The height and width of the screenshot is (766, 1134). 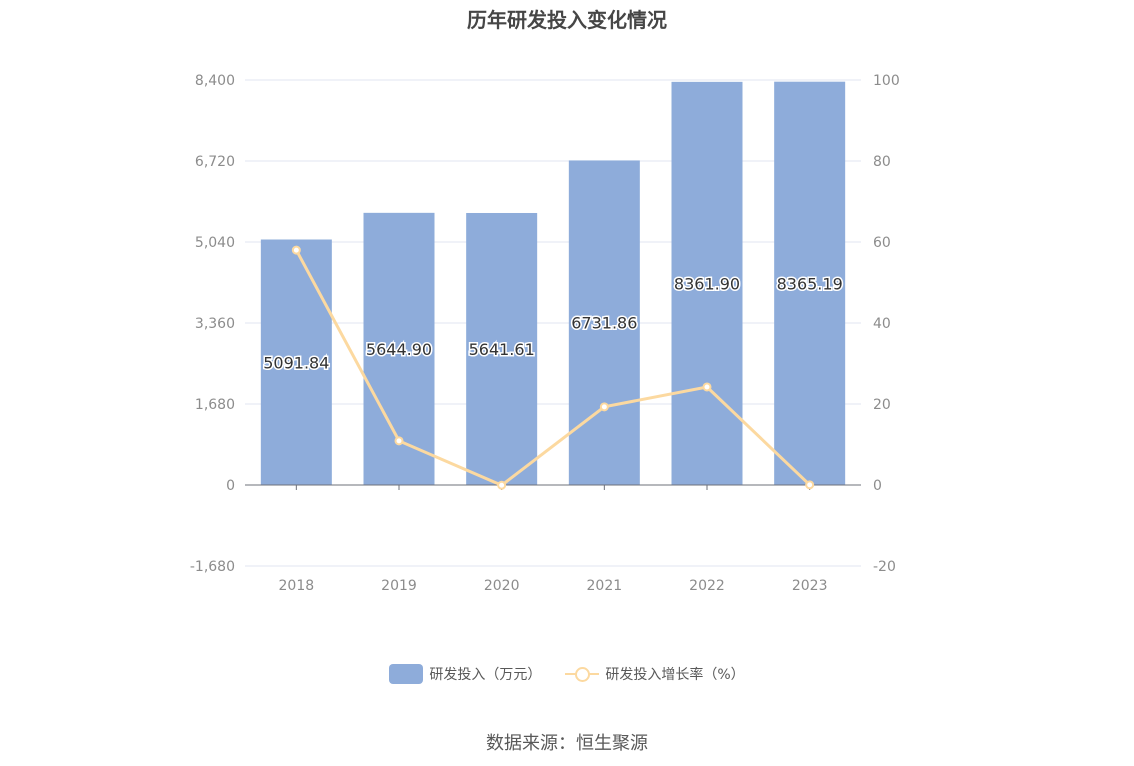 I want to click on y-left-tick-label: -1,680, so click(x=212, y=567).